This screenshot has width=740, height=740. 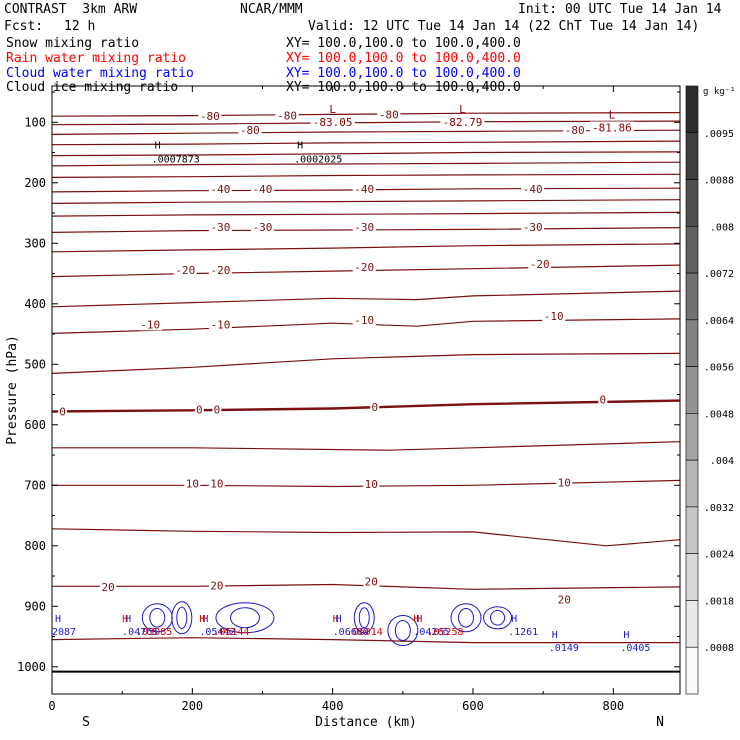 What do you see at coordinates (192, 706) in the screenshot?
I see `x-tick-label: 200` at bounding box center [192, 706].